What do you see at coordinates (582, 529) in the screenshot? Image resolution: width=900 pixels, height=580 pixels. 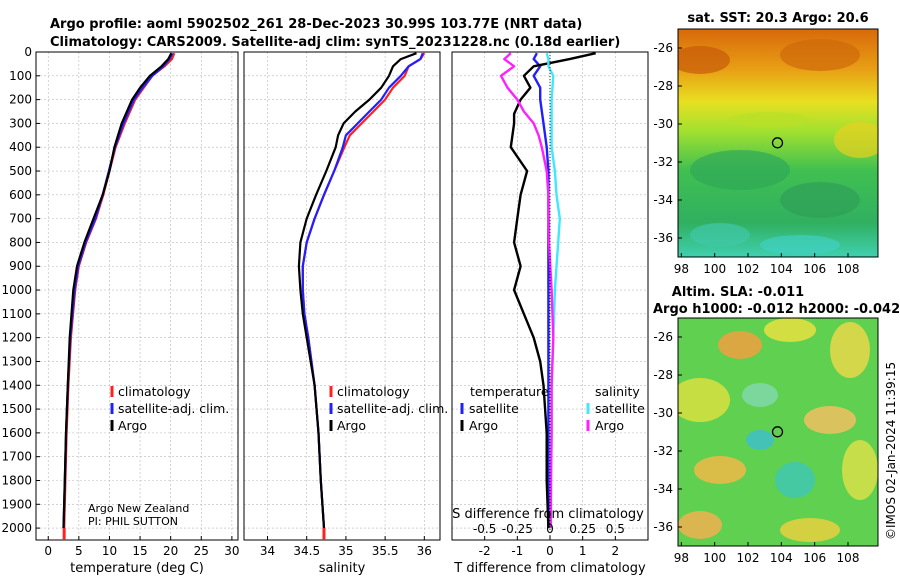 I see `top-tick-label: 0.25` at bounding box center [582, 529].